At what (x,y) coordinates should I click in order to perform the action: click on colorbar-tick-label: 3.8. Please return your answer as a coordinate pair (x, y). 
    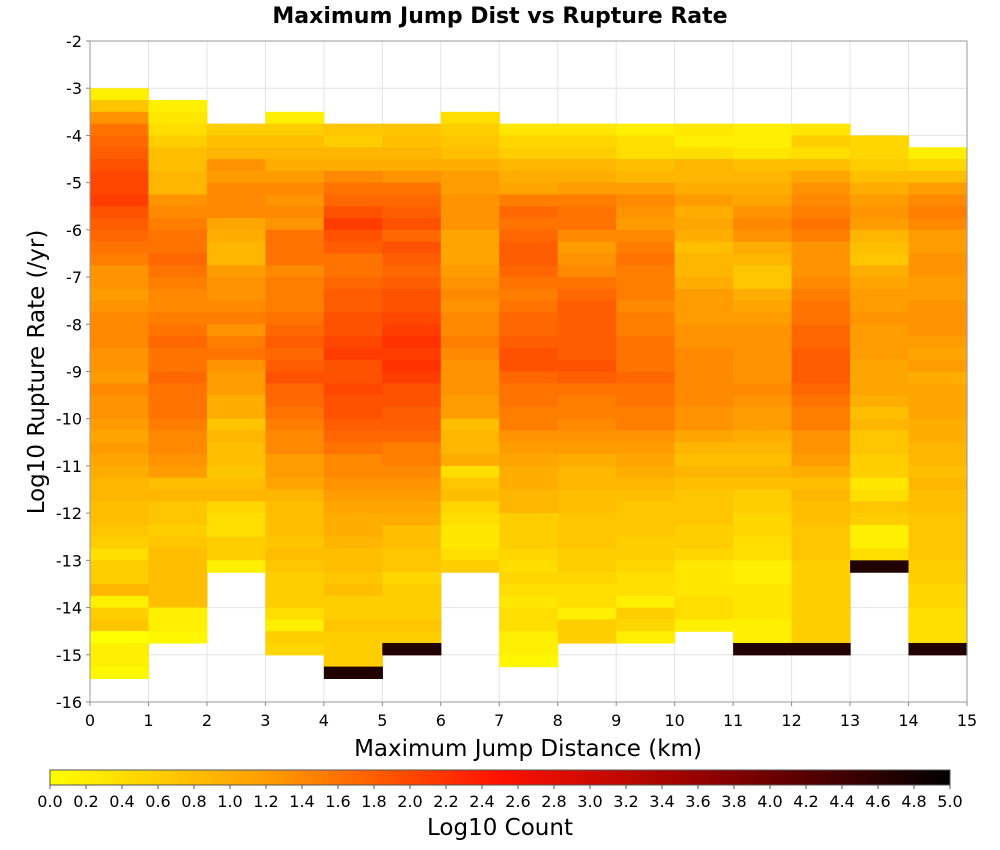
    Looking at the image, I should click on (733, 801).